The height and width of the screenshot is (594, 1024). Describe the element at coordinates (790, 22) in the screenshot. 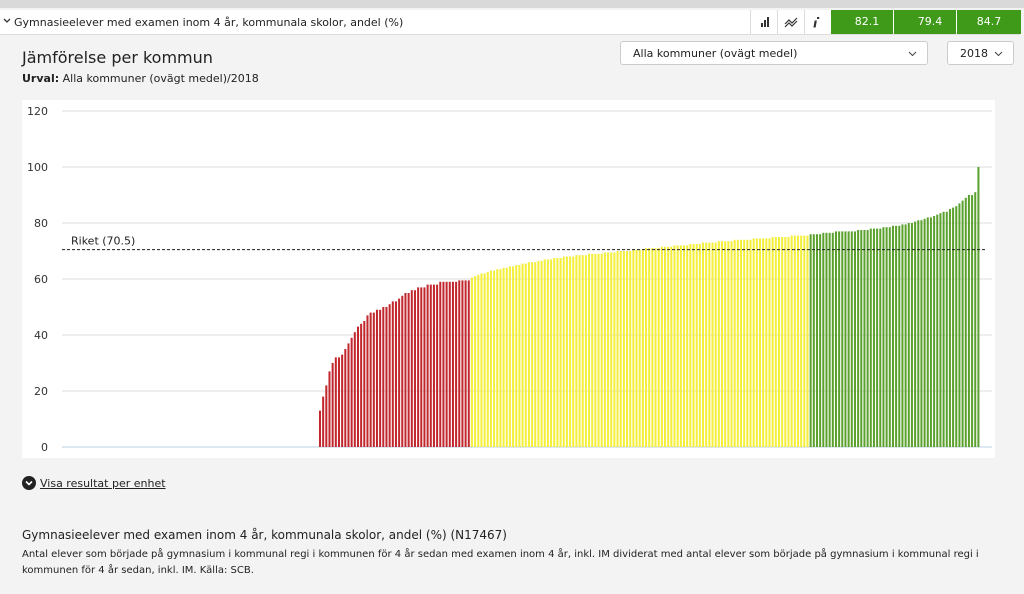

I see `trend-icon` at that location.